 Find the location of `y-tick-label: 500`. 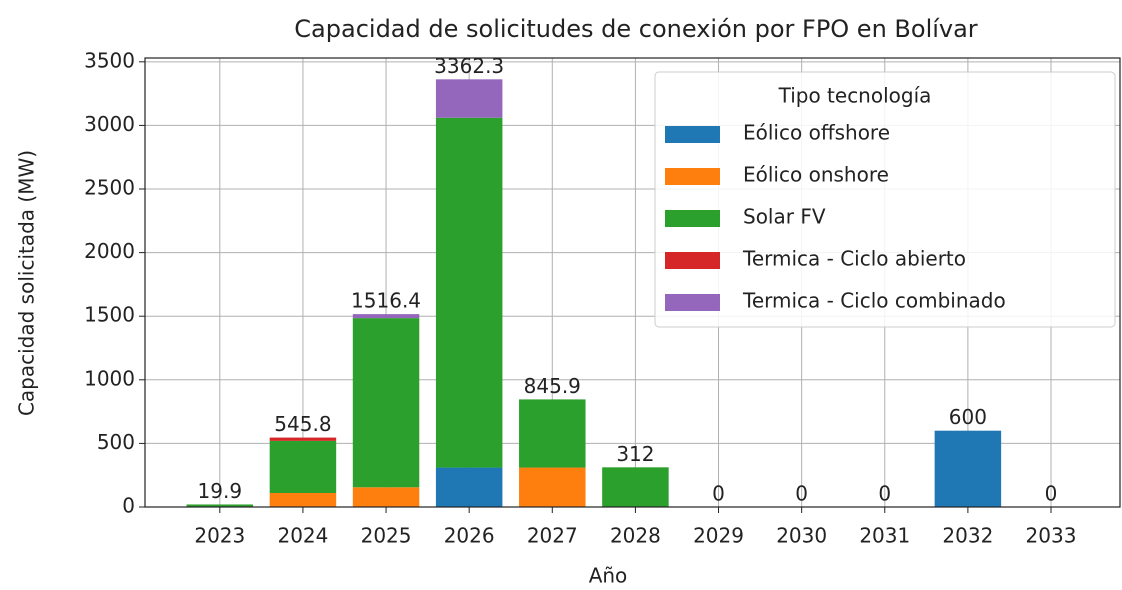

y-tick-label: 500 is located at coordinates (116, 442).